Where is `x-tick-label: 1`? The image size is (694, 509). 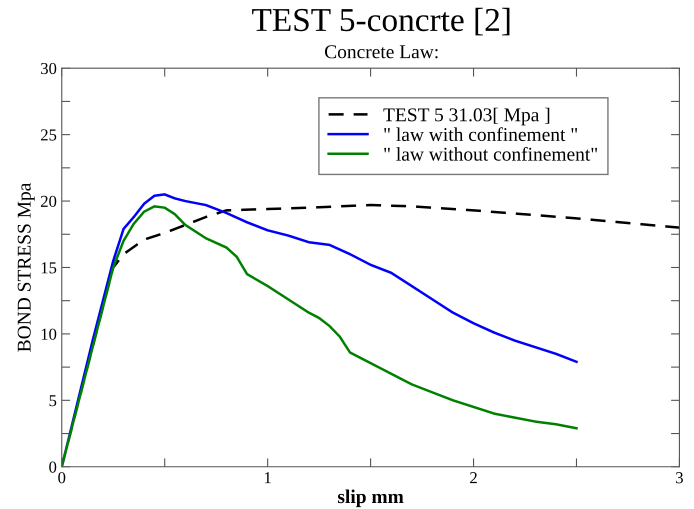
x-tick-label: 1 is located at coordinates (267, 478).